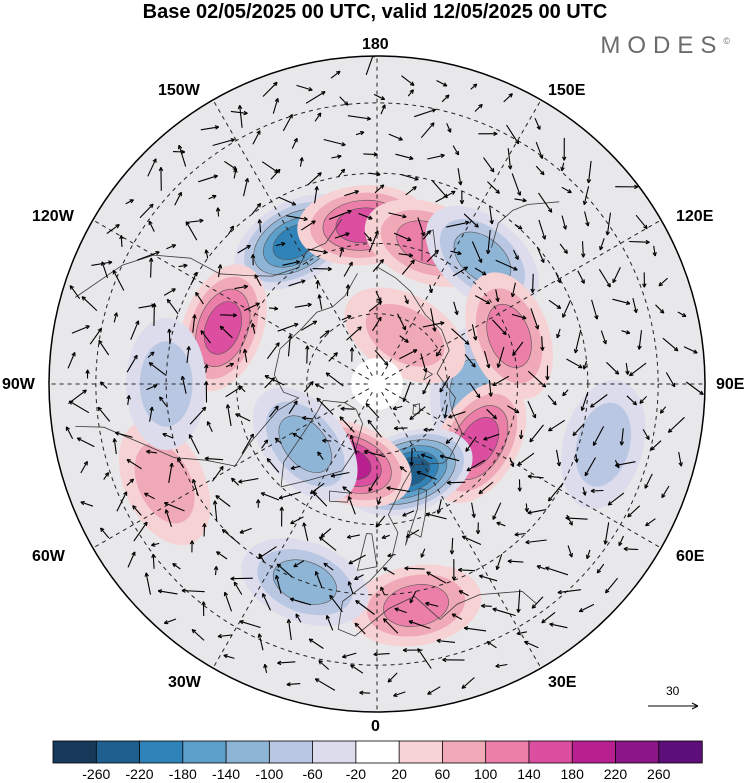 The image size is (750, 783). I want to click on brand-mark: ©, so click(726, 41).